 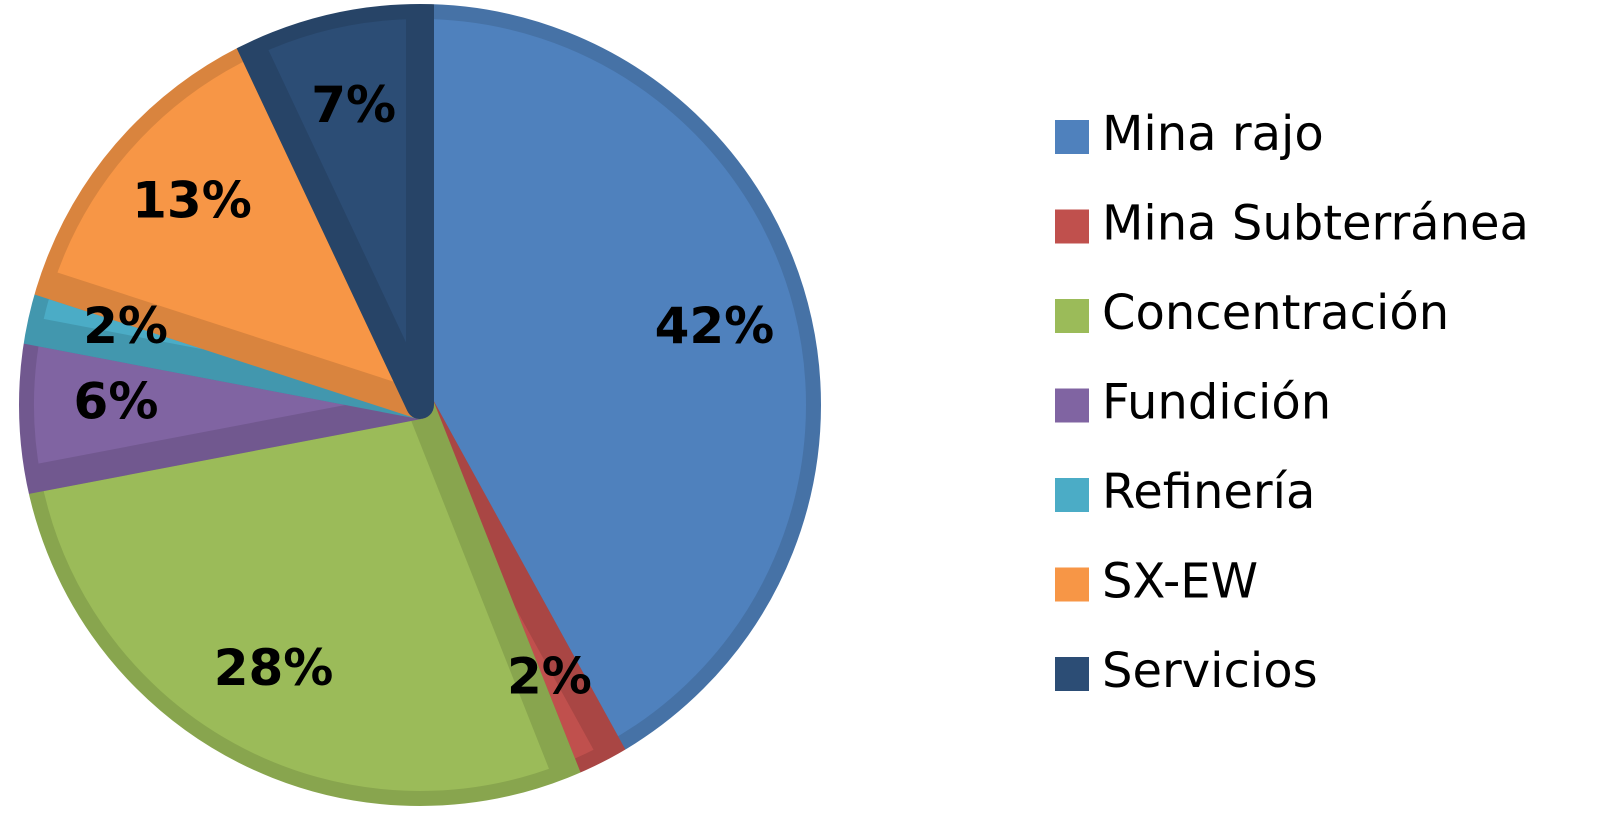 What do you see at coordinates (1213, 134) in the screenshot?
I see `legend-label: Mina rajo` at bounding box center [1213, 134].